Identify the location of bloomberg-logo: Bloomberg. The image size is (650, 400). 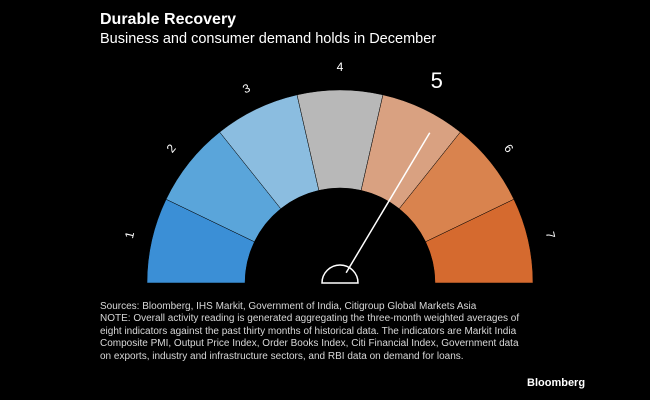
(556, 383).